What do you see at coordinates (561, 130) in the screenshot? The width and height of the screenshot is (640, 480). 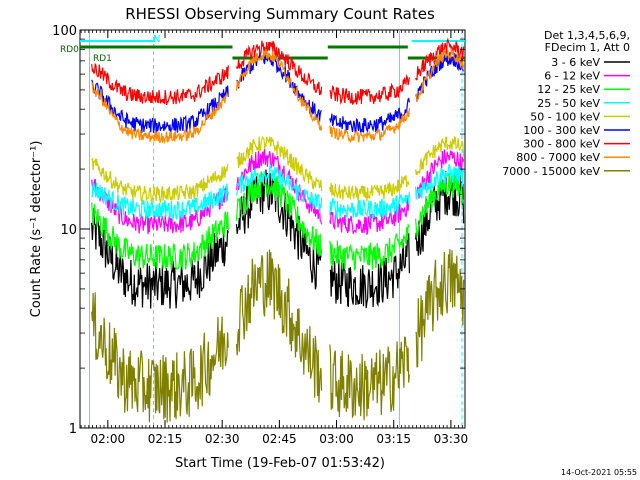 I see `legend-item-label: 100 - 300 keV` at bounding box center [561, 130].